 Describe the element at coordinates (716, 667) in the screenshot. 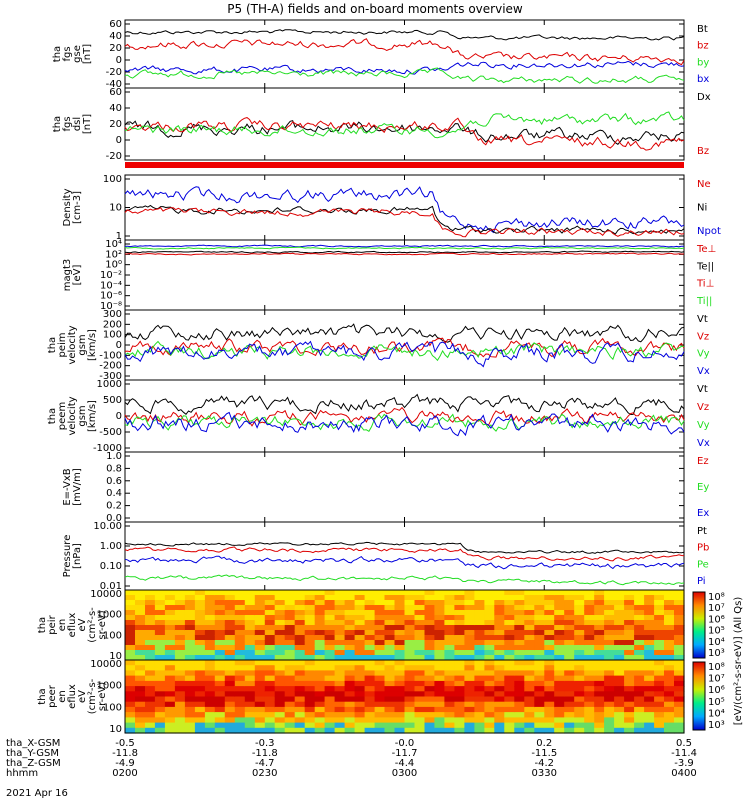

I see `colorbar-tick: 10⁸` at that location.